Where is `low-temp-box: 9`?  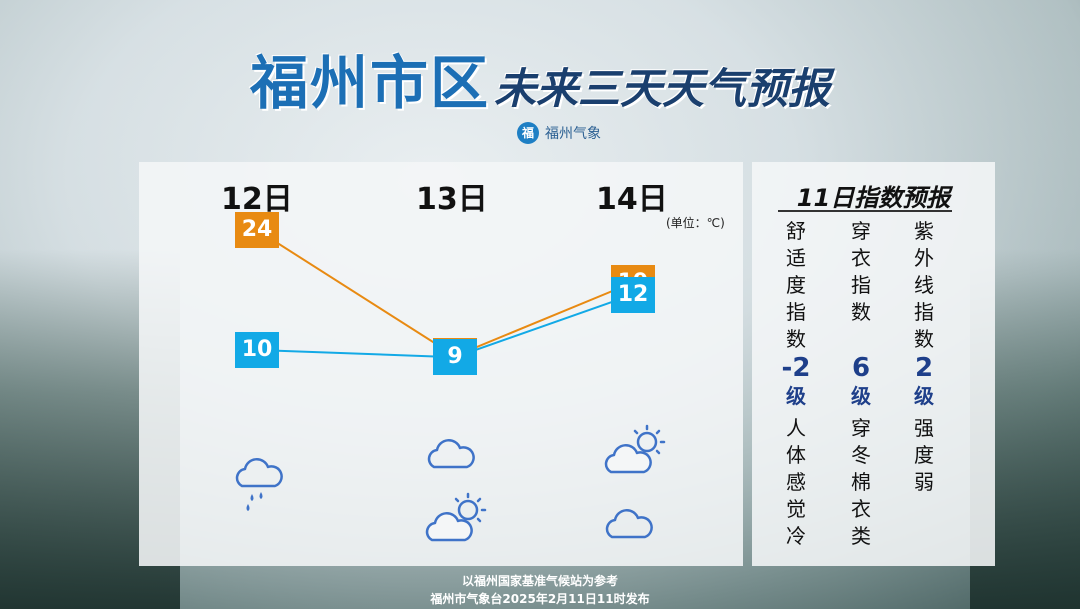
low-temp-box: 9 is located at coordinates (455, 357).